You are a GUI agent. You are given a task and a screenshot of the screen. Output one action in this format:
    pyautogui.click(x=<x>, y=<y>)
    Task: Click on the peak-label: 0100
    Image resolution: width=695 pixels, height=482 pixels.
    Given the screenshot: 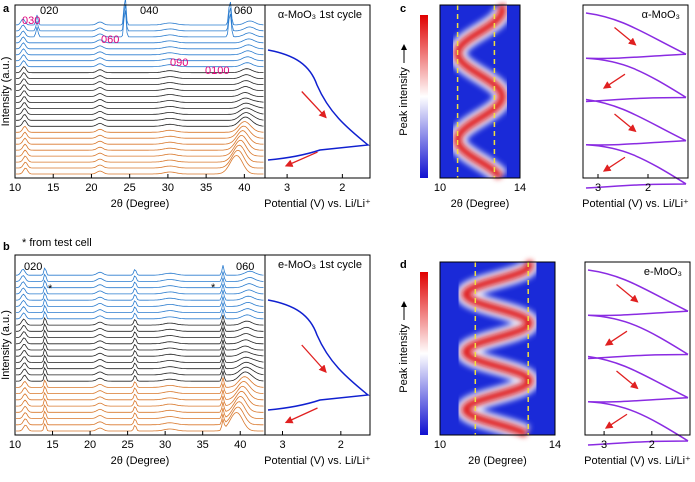 What is the action you would take?
    pyautogui.click(x=217, y=71)
    